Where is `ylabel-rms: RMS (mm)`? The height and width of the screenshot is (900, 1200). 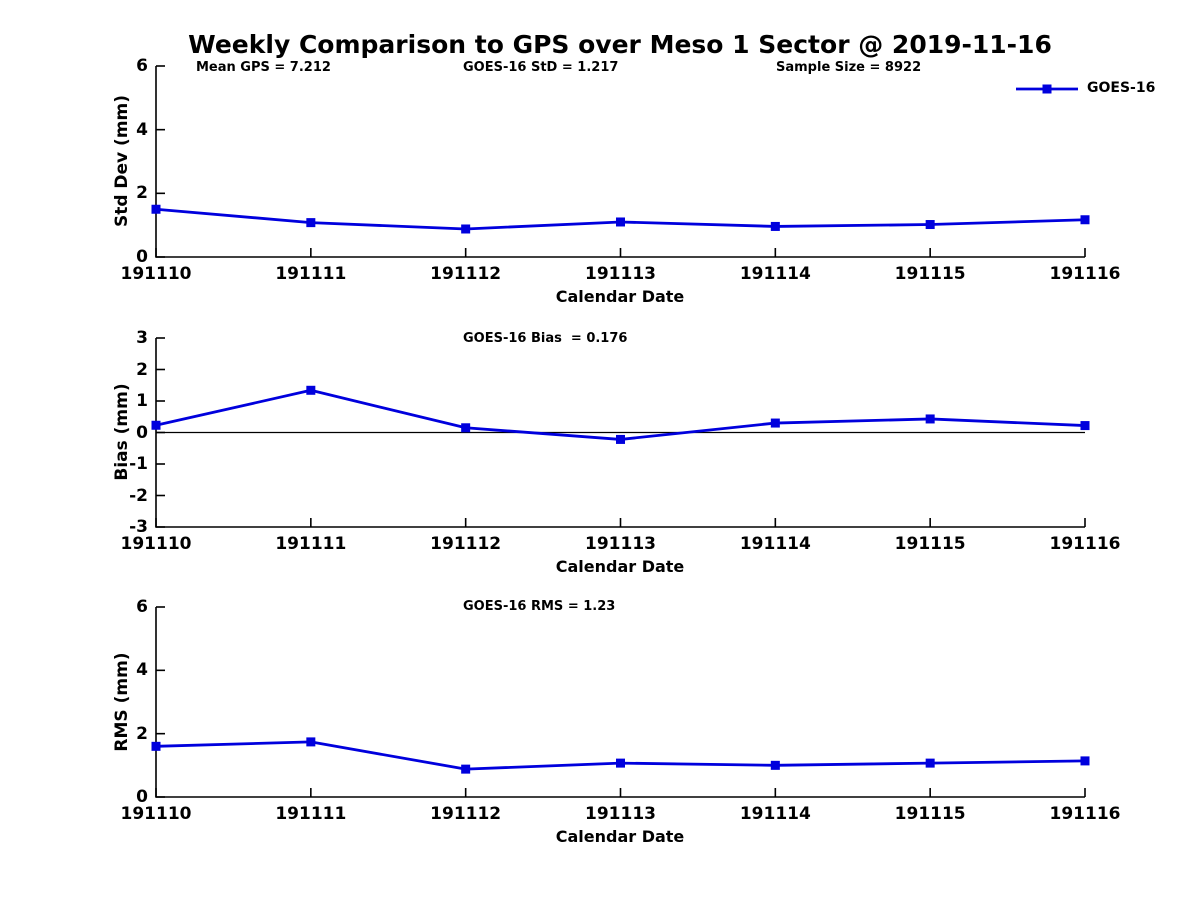 ylabel-rms: RMS (mm) is located at coordinates (122, 702).